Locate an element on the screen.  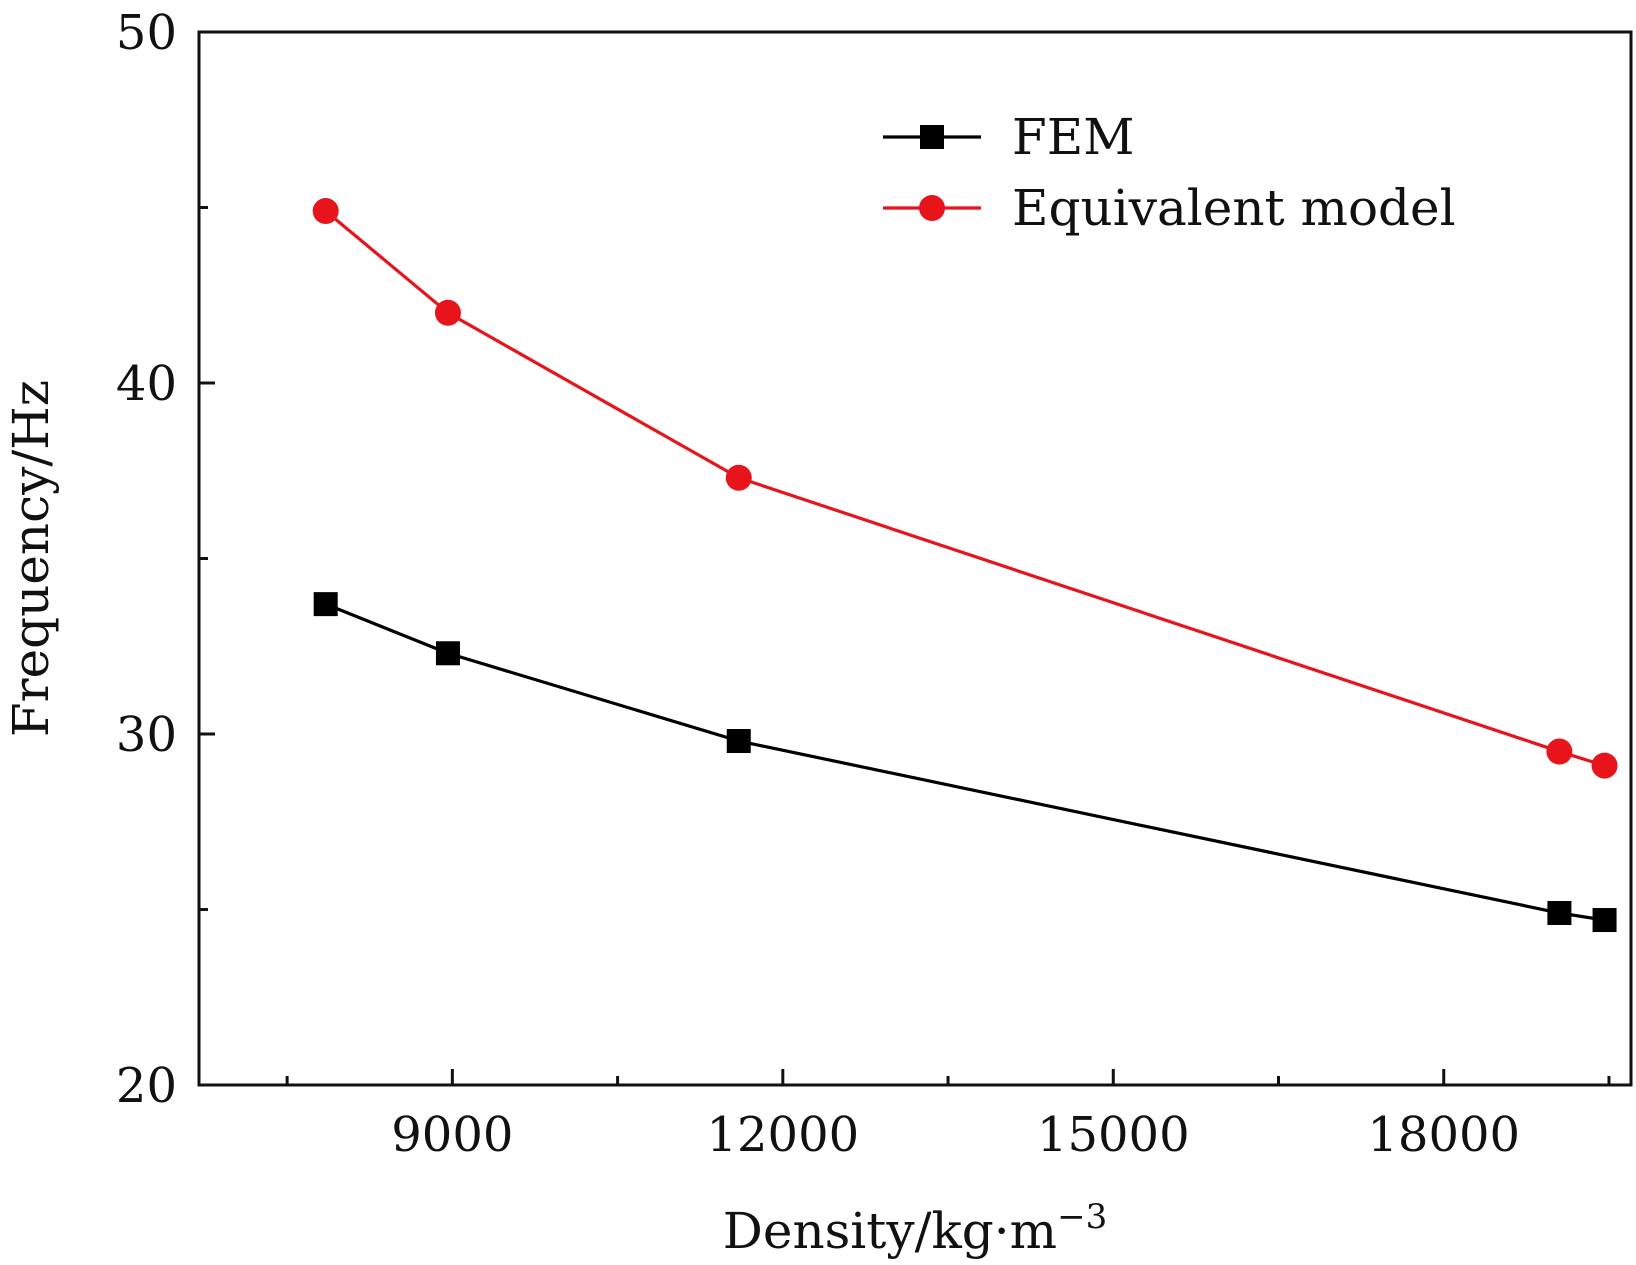
y-tick-label-30: 30 is located at coordinates (146, 735).